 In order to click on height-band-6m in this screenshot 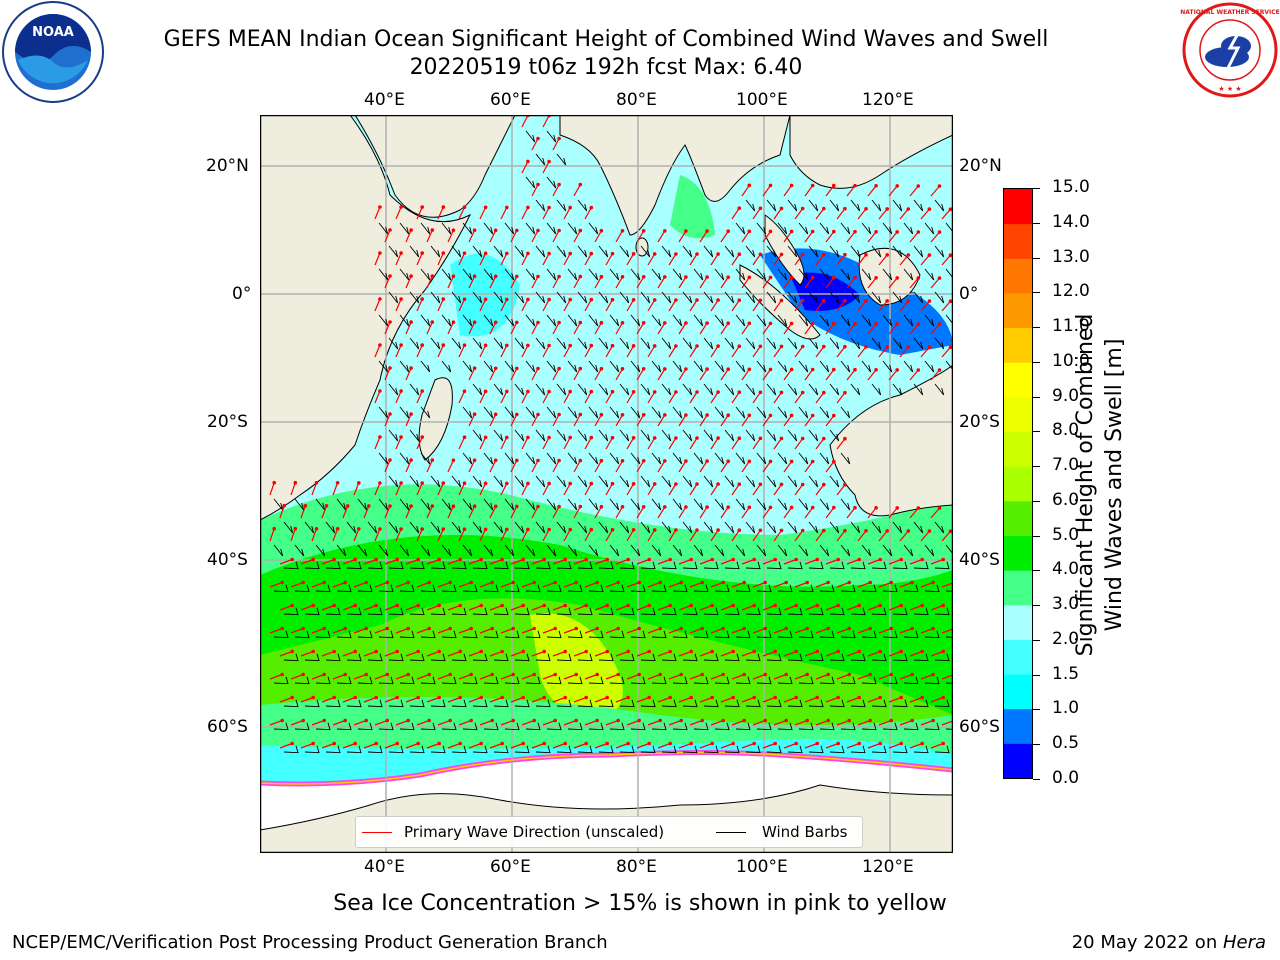, I will do `click(576, 666)`.